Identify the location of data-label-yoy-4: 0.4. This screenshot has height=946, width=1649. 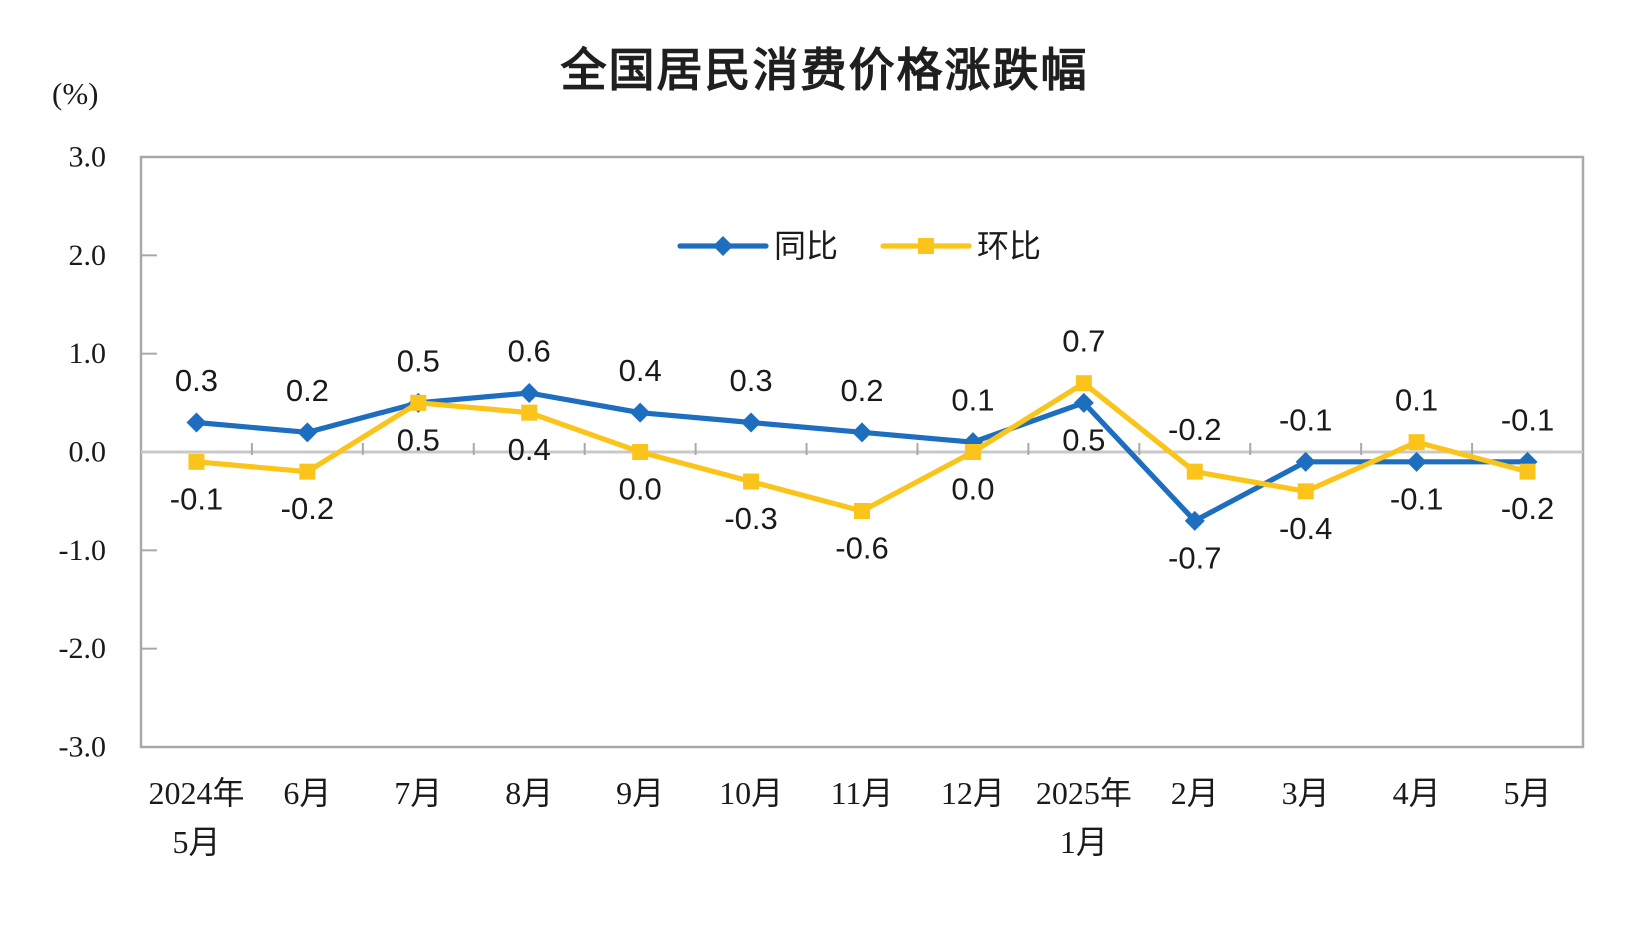
(640, 370).